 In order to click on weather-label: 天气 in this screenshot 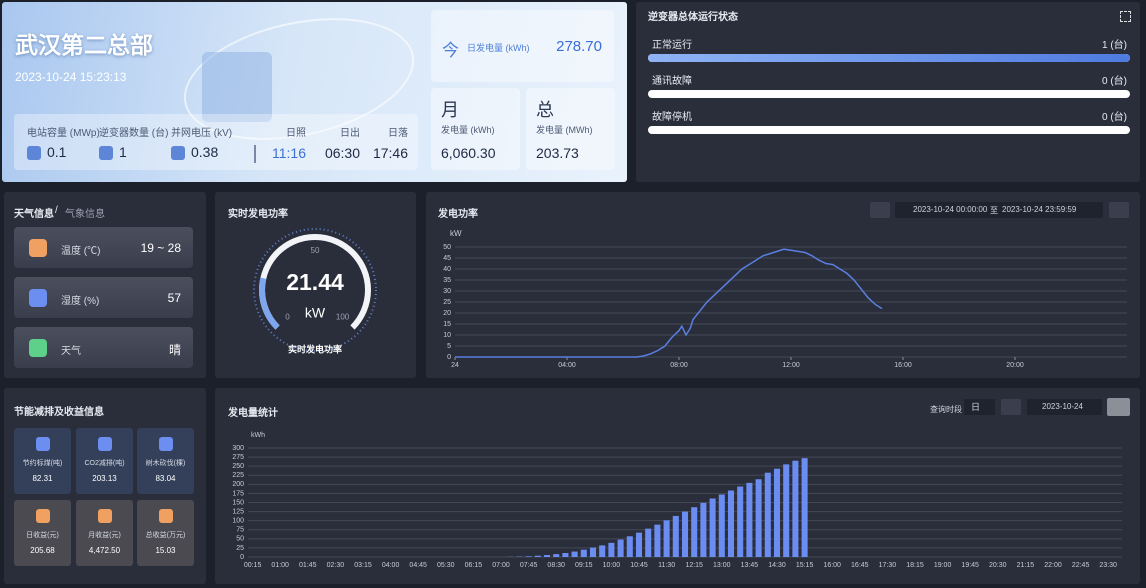, I will do `click(71, 351)`.